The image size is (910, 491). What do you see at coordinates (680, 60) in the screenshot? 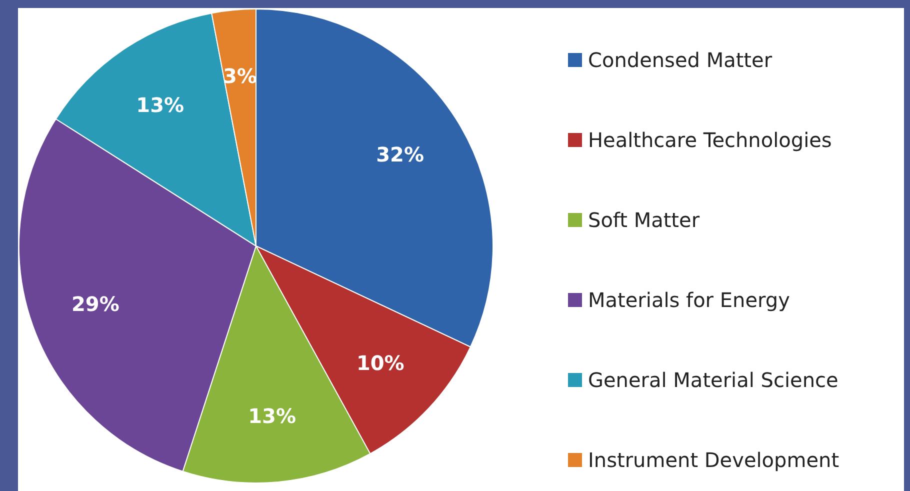
I see `legend-label: Condensed Matter` at bounding box center [680, 60].